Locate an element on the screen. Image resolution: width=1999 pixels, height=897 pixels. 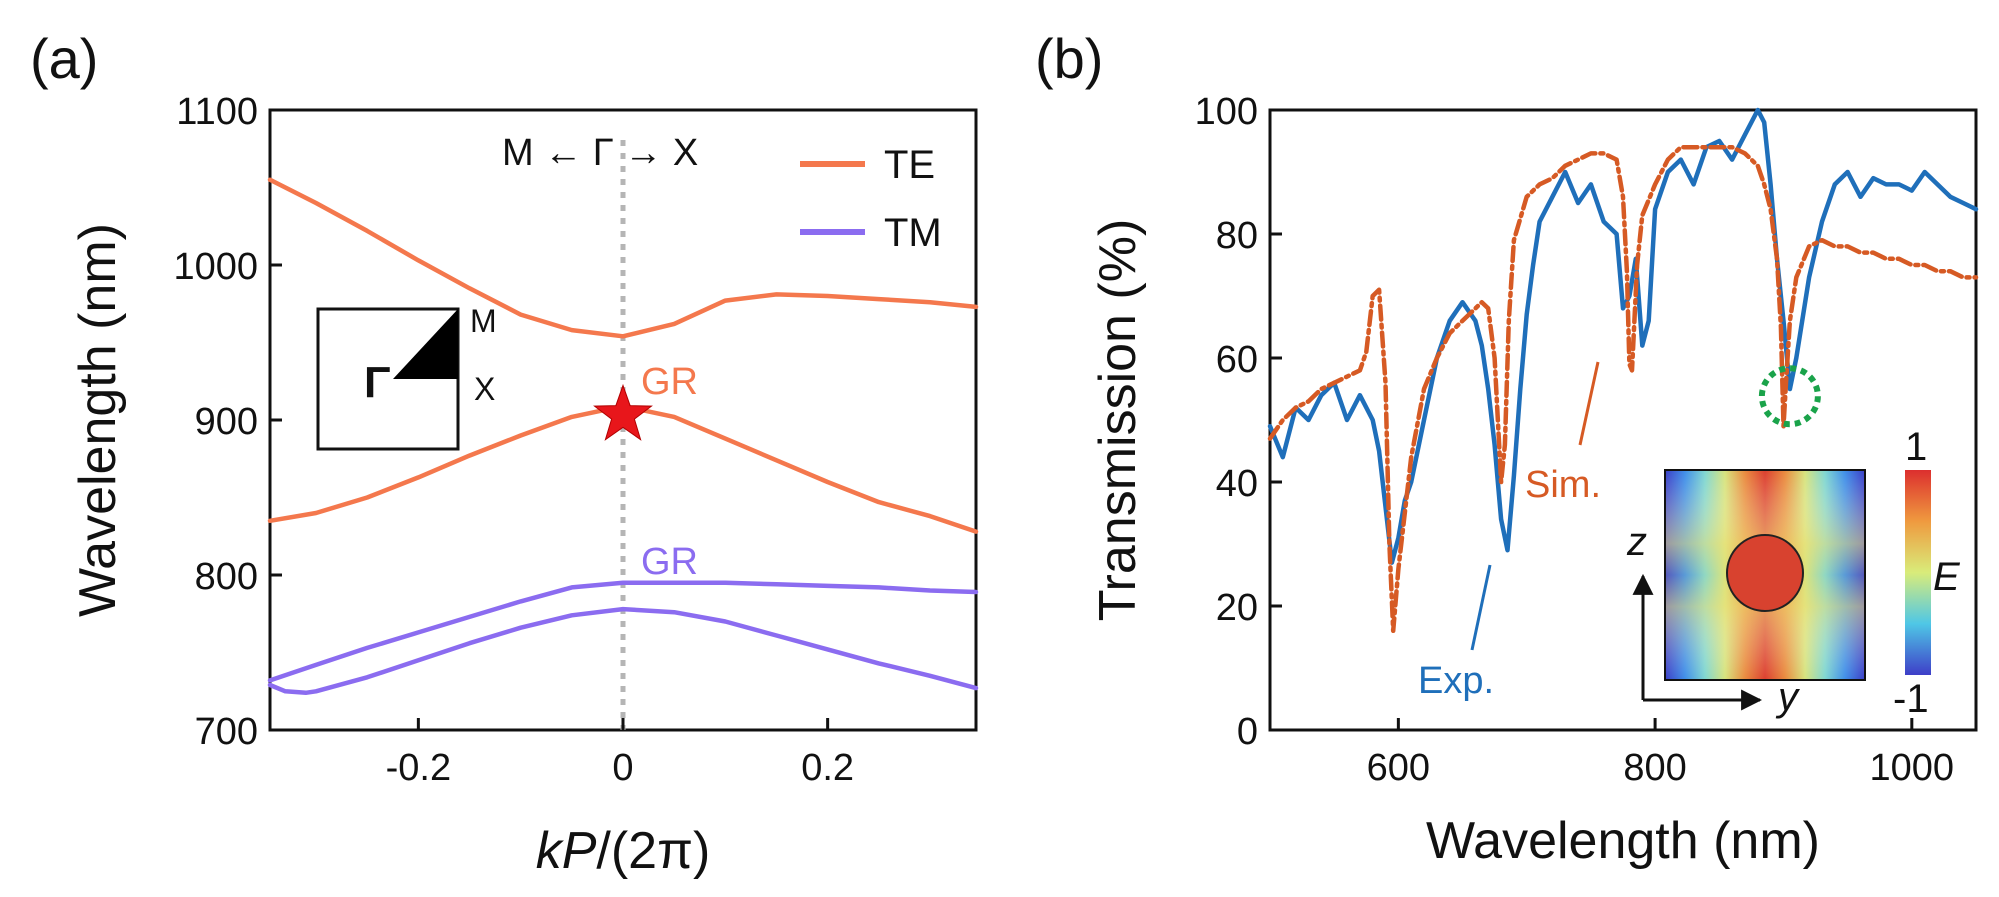
brillouin-zone-inset: Γ M X is located at coordinates (406, 377).